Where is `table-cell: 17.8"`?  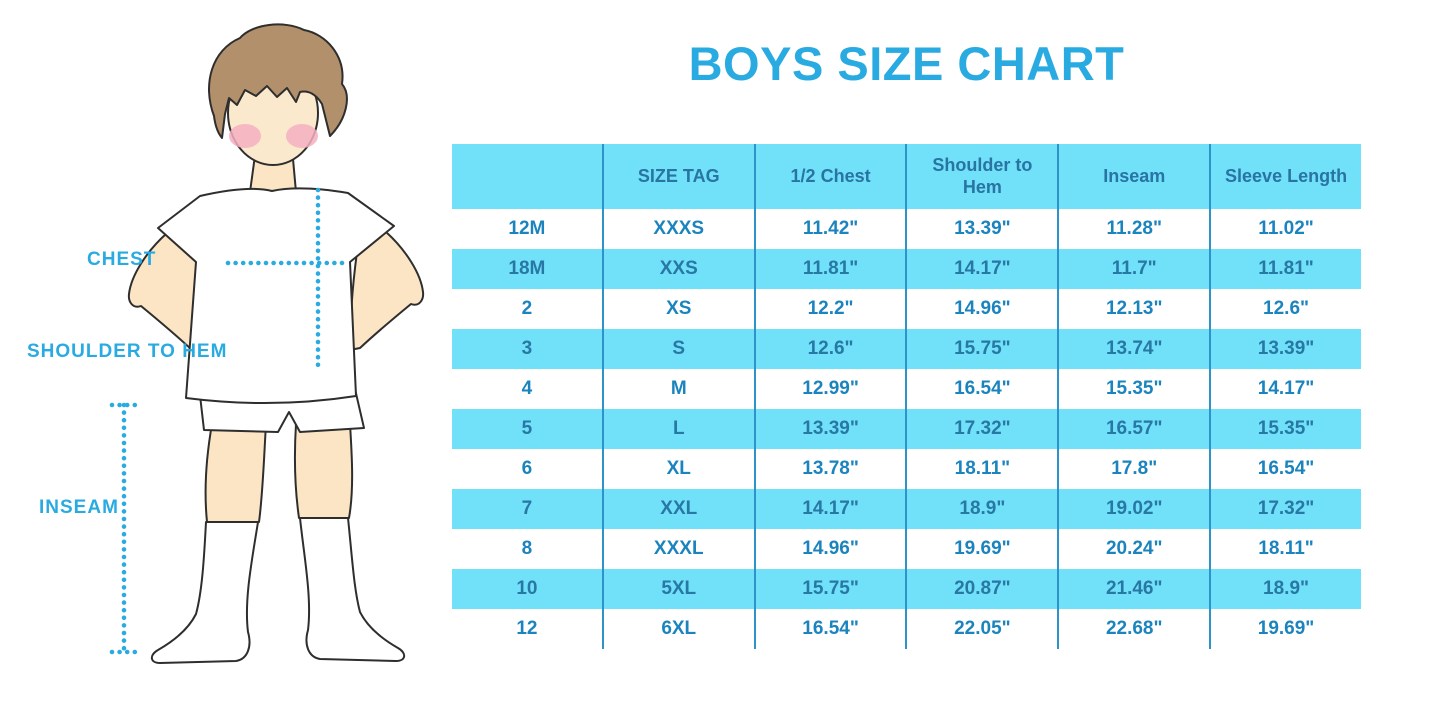 table-cell: 17.8" is located at coordinates (1133, 469).